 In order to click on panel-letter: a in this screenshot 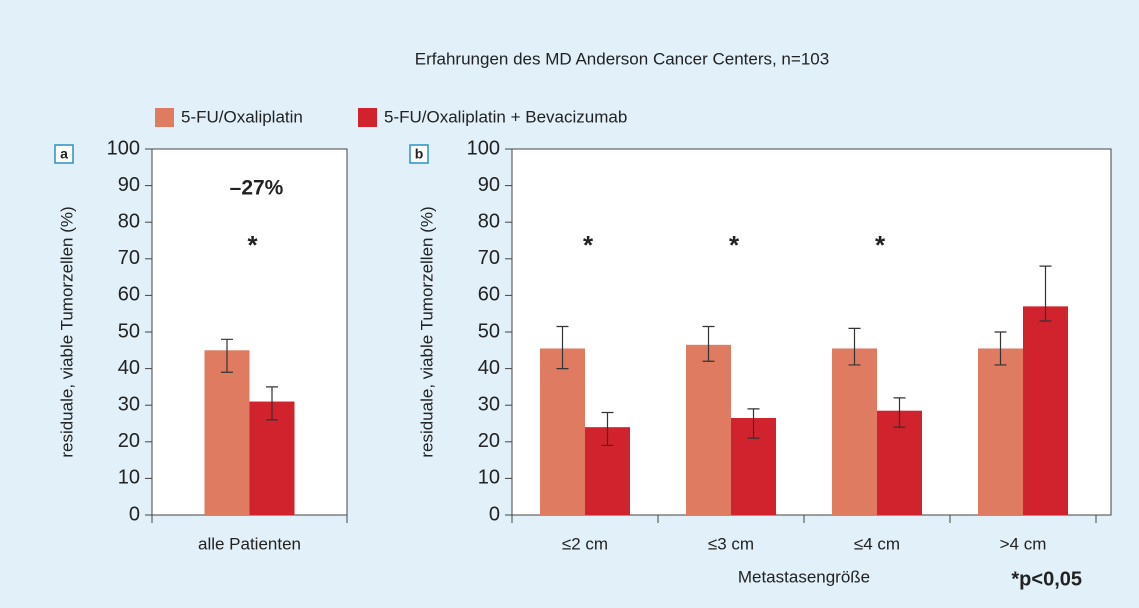, I will do `click(64, 154)`.